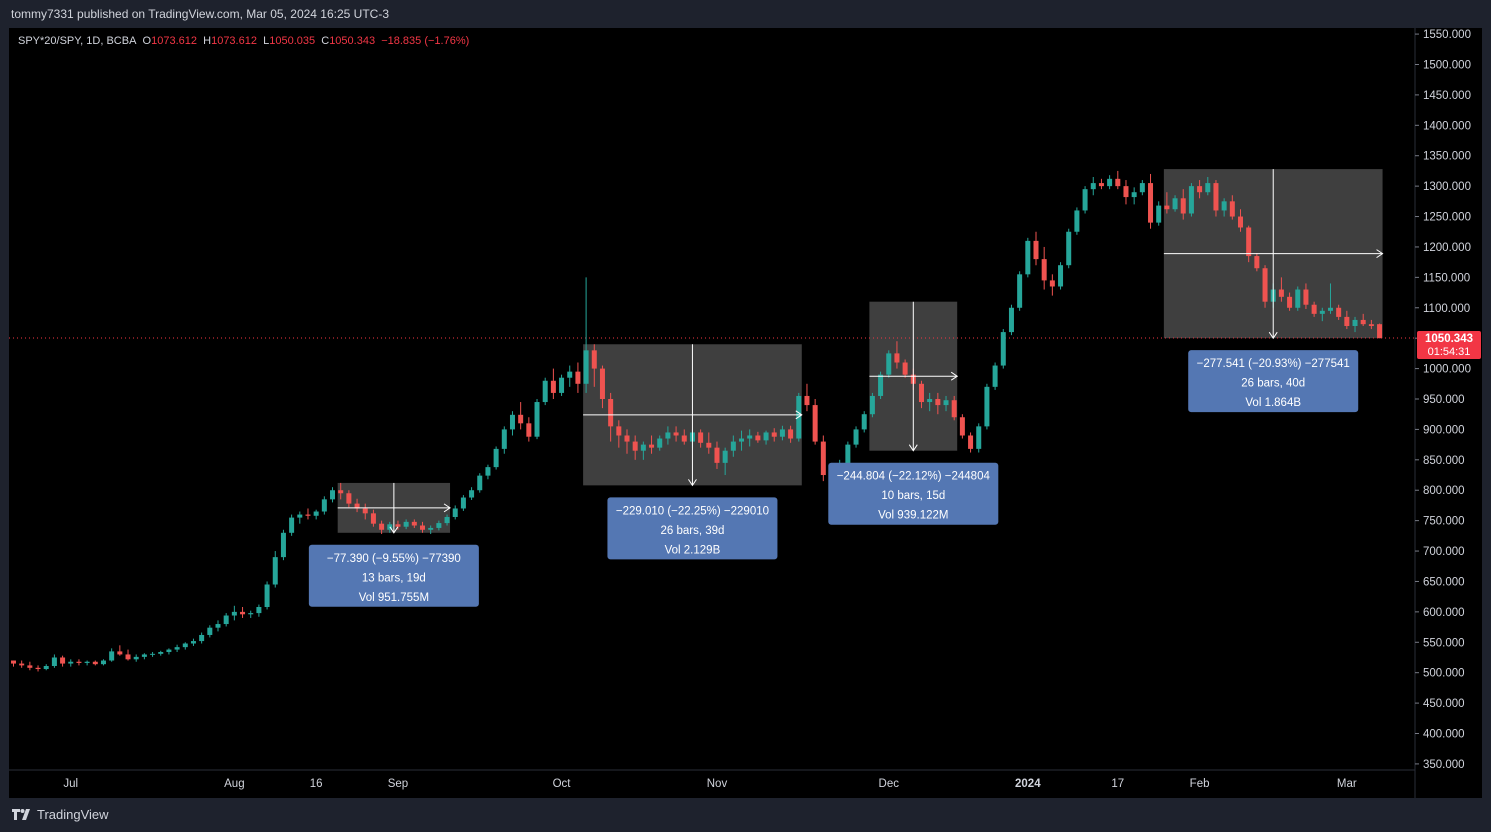 Image resolution: width=1491 pixels, height=832 pixels. What do you see at coordinates (77, 41) in the screenshot?
I see `symbol-label: SPY*20/SPY, 1D, BCBA` at bounding box center [77, 41].